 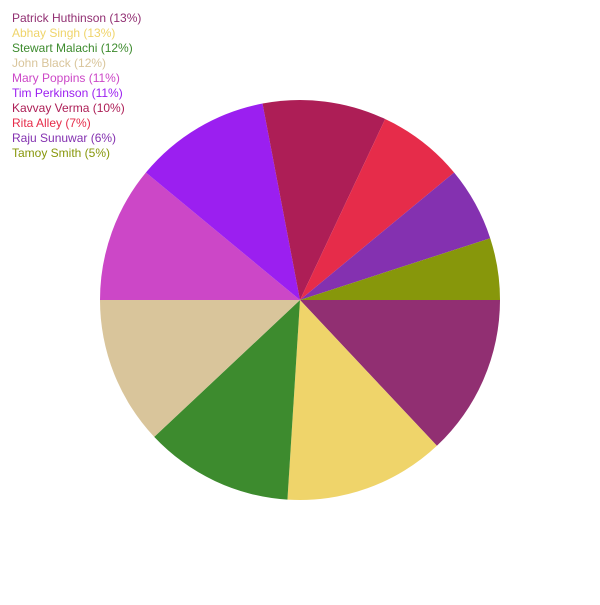 What do you see at coordinates (200, 236) in the screenshot?
I see `pie-slice-mary-poppins` at bounding box center [200, 236].